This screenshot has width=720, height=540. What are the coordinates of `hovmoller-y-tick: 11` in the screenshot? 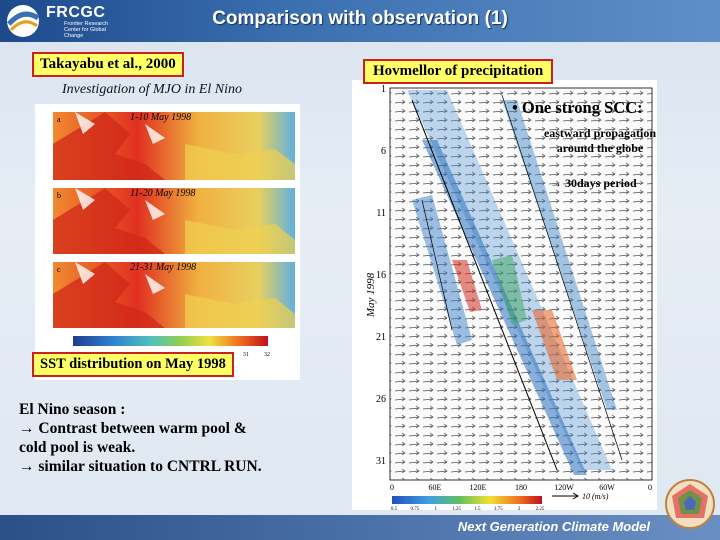 It's located at (381, 213).